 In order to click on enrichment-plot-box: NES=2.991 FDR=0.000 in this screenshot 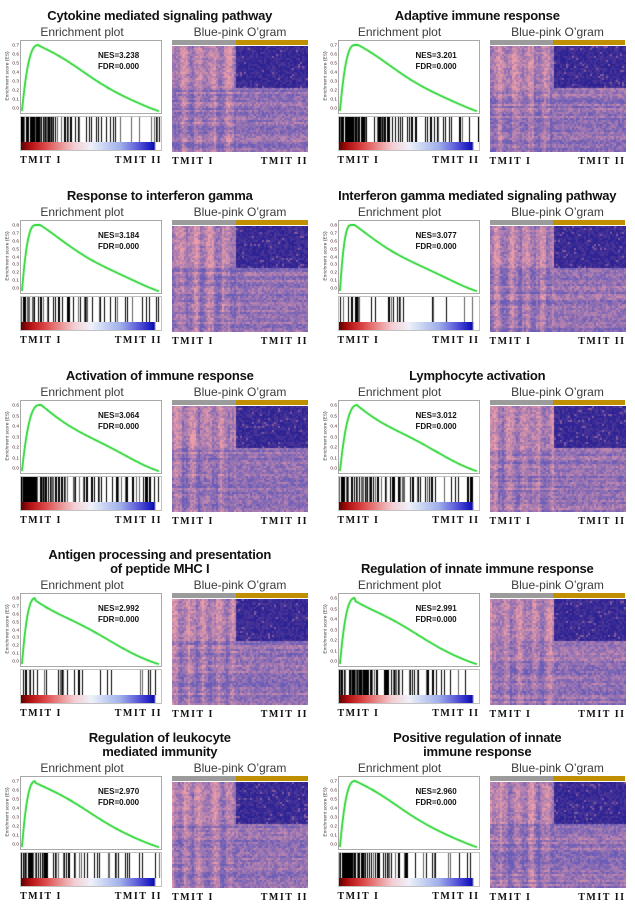, I will do `click(408, 630)`.